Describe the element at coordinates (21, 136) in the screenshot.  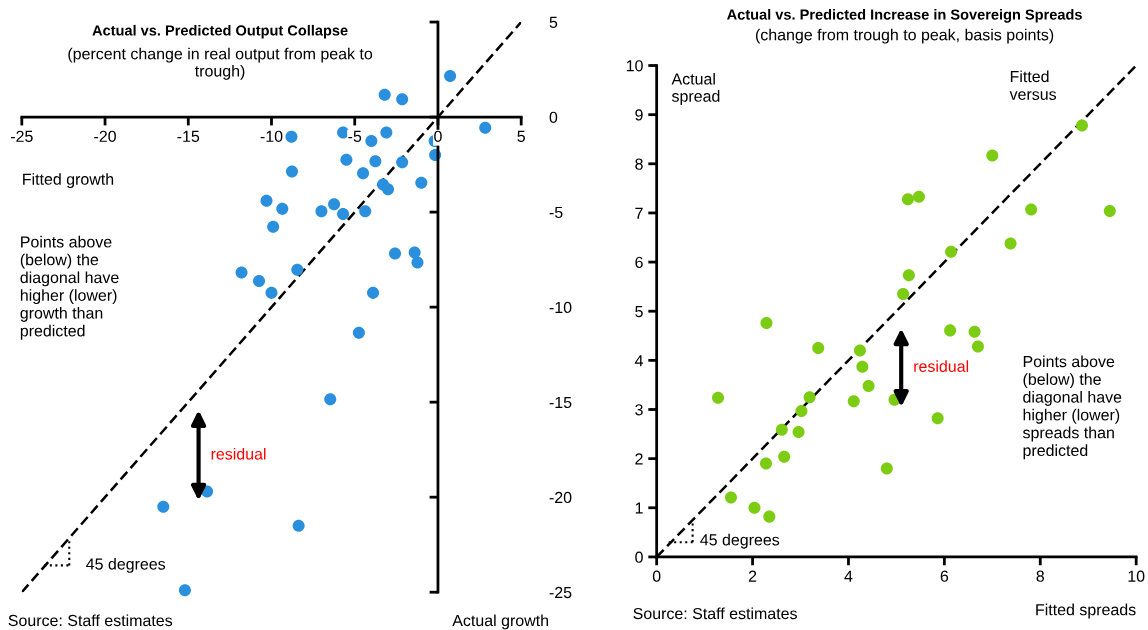
I see `x-tick-label: -25` at that location.